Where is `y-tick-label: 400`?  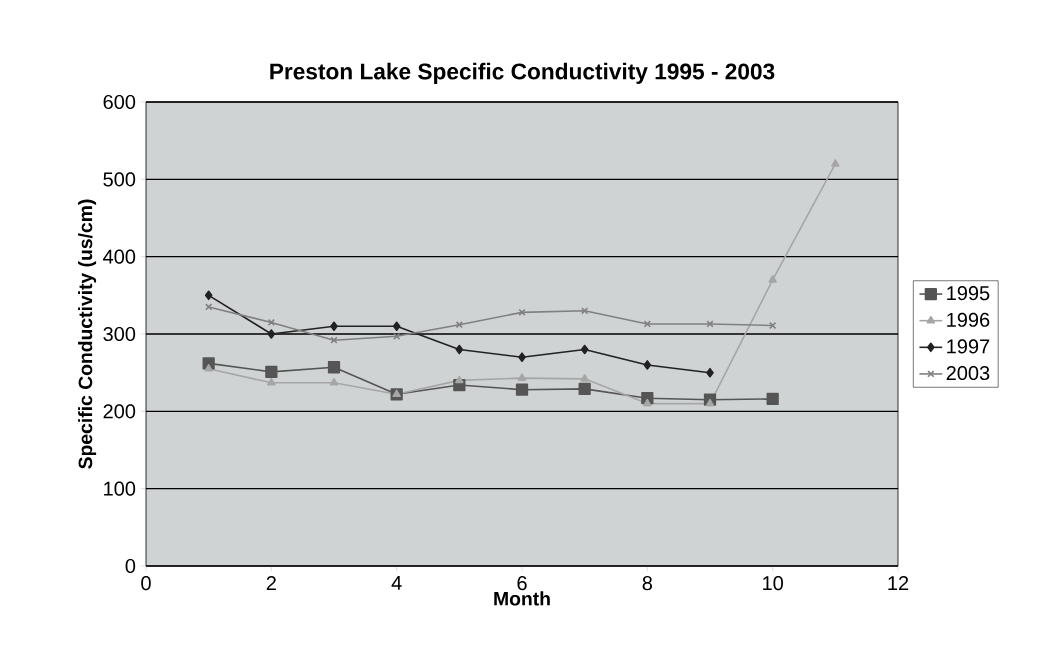 y-tick-label: 400 is located at coordinates (119, 256).